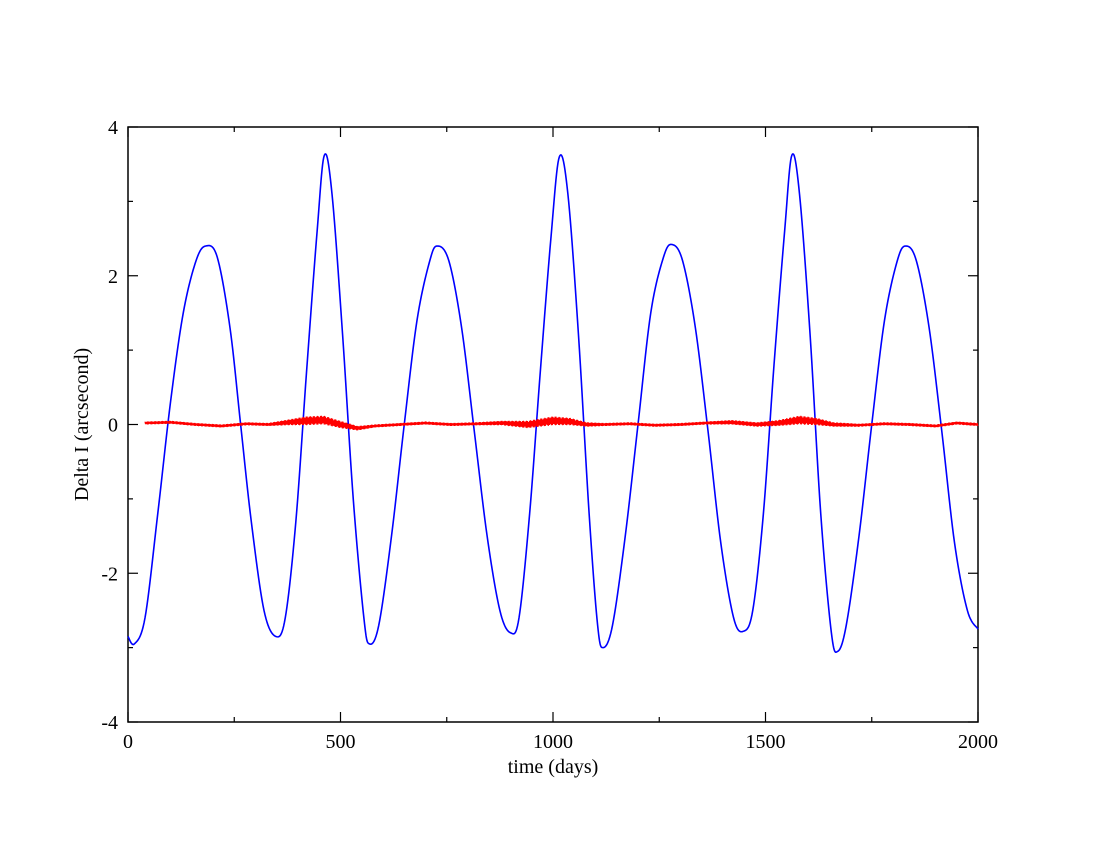 This screenshot has width=1100, height=850. Describe the element at coordinates (82, 424) in the screenshot. I see `y-axis-title: Delta I (arcsecond)` at that location.